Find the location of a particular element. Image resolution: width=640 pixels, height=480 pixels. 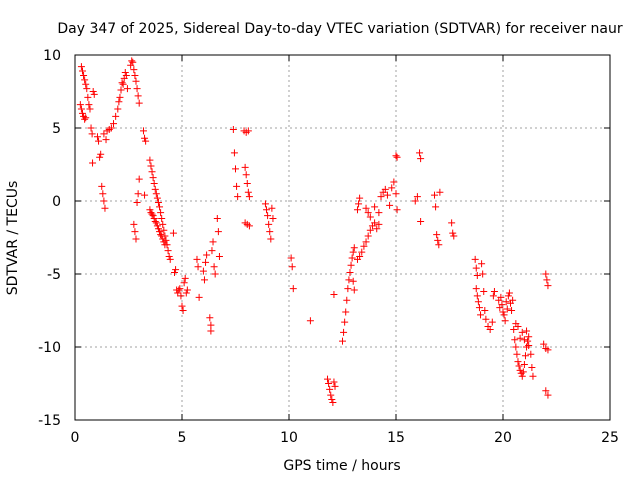

y-tick-label: -15 is located at coordinates (49, 421).